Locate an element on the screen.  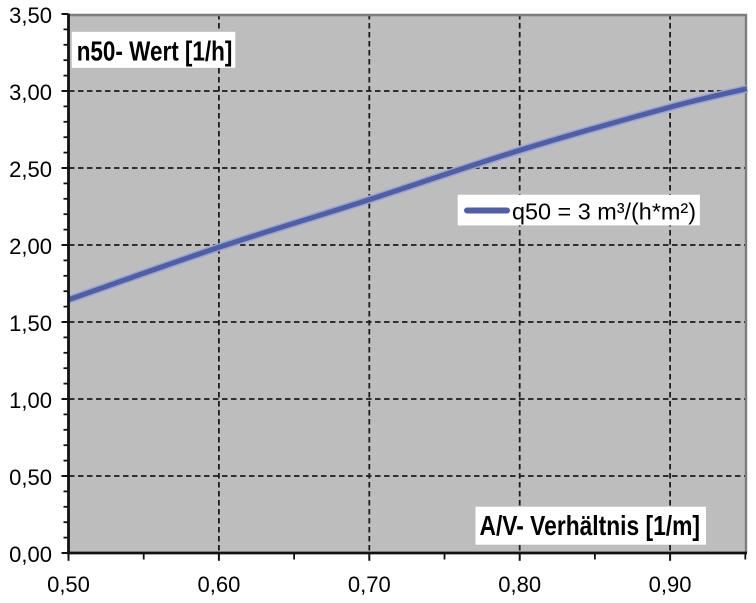
svg-text: 0,70 is located at coordinates (369, 584).